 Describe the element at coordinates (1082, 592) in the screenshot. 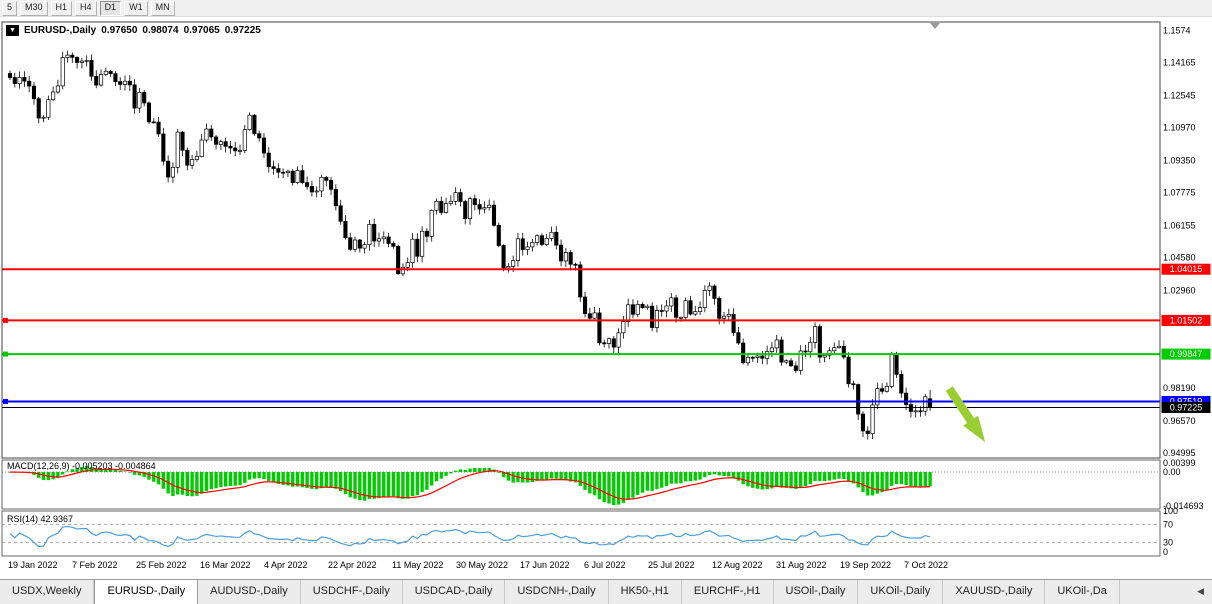

I see `symbol-tab-11: UKOil-,Da` at that location.